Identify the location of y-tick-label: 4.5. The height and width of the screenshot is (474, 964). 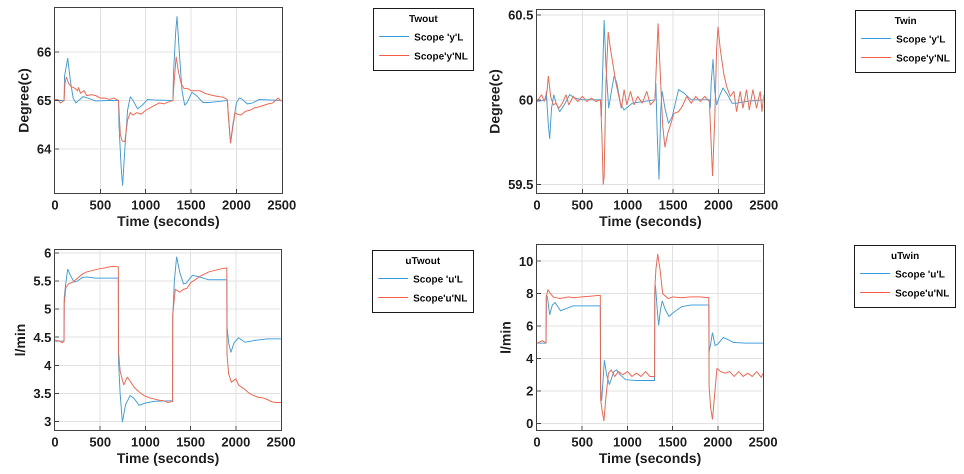
(42, 337).